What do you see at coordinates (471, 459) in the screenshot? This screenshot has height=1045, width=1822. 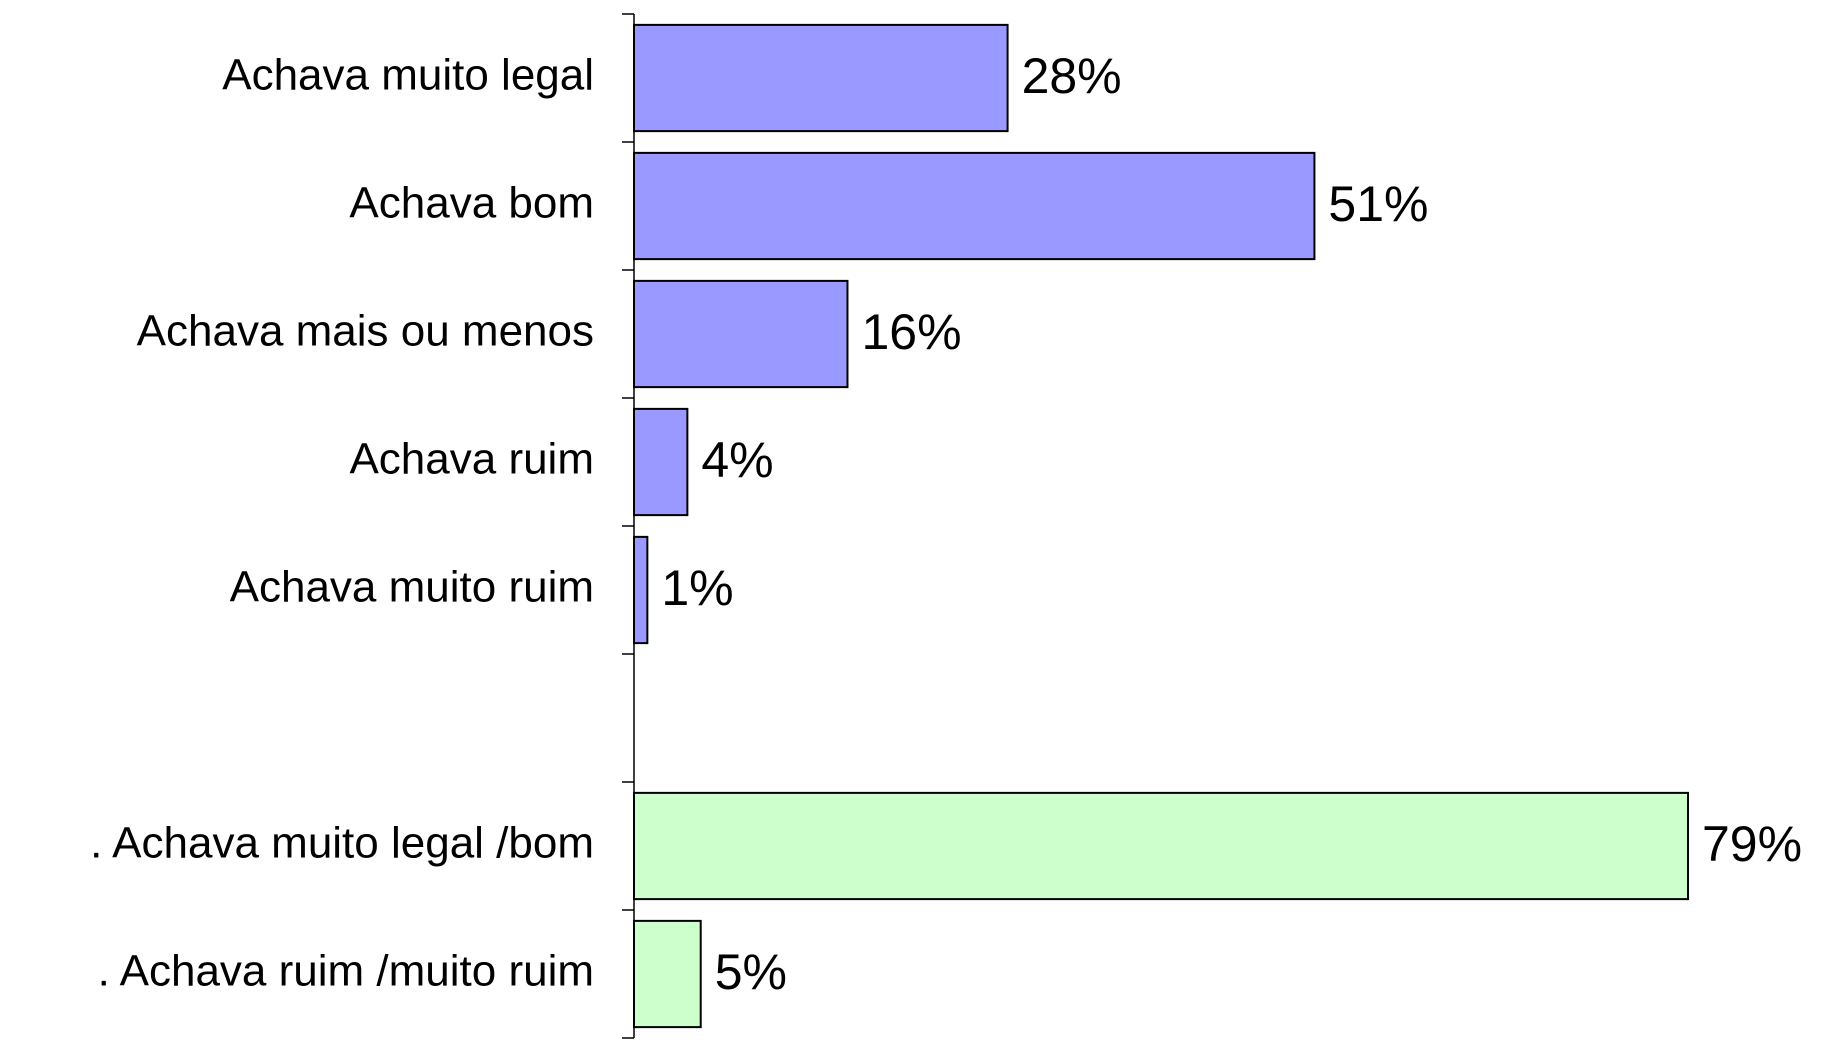 I see `y-tick-label: Achava ruim` at bounding box center [471, 459].